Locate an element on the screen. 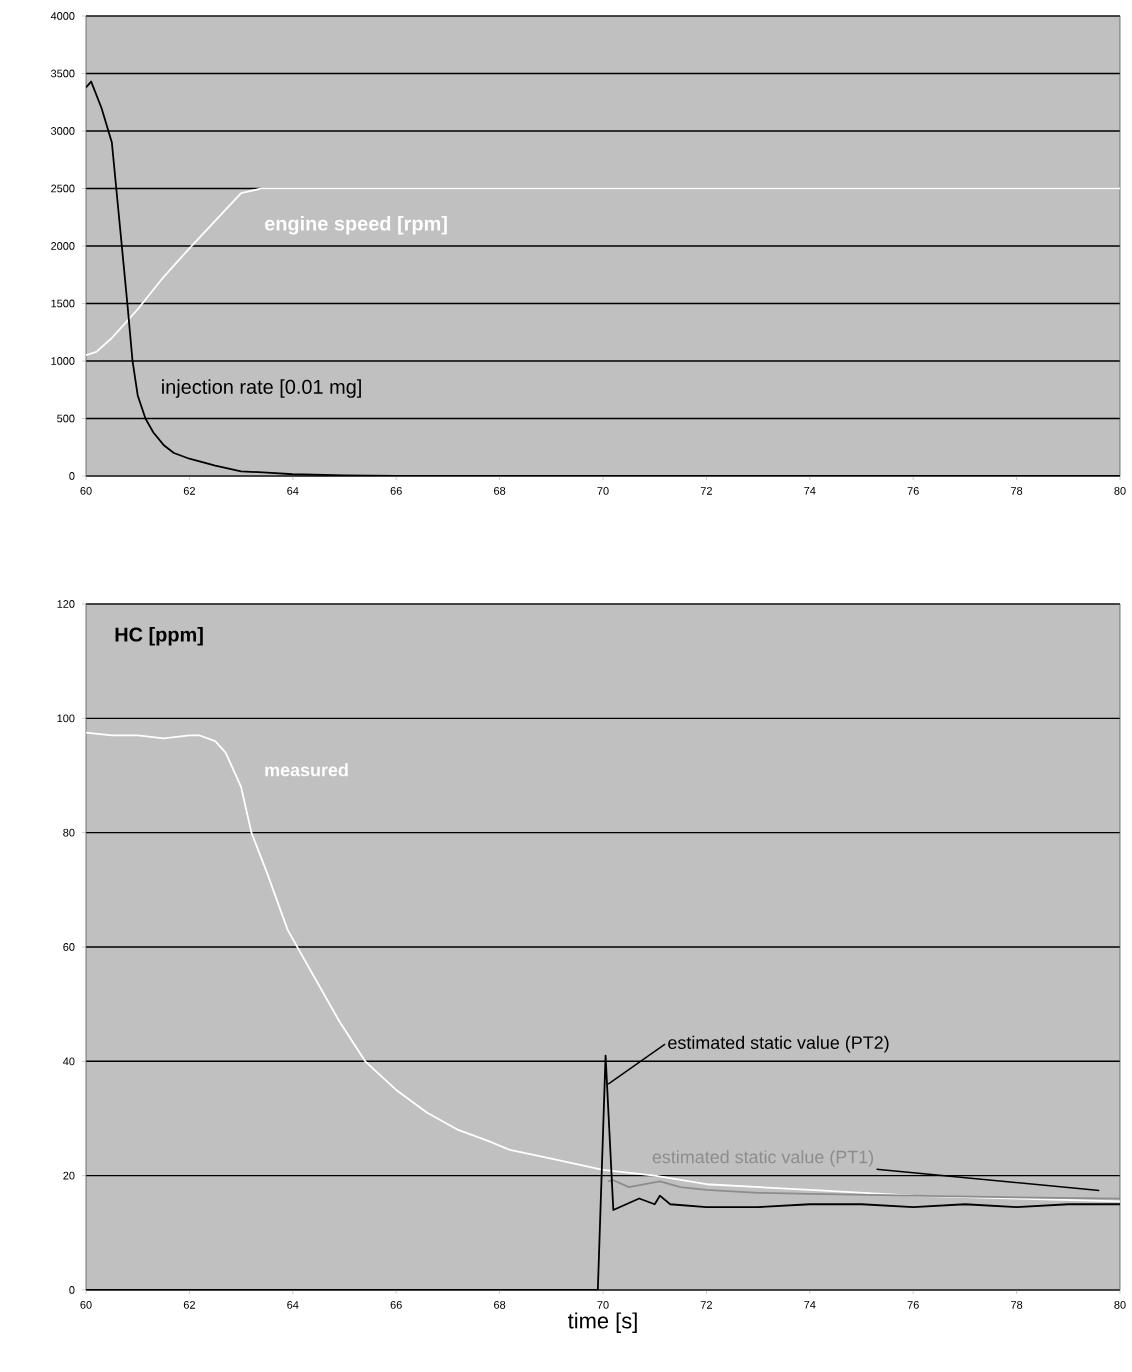  text: HC [ppm] is located at coordinates (159, 636).